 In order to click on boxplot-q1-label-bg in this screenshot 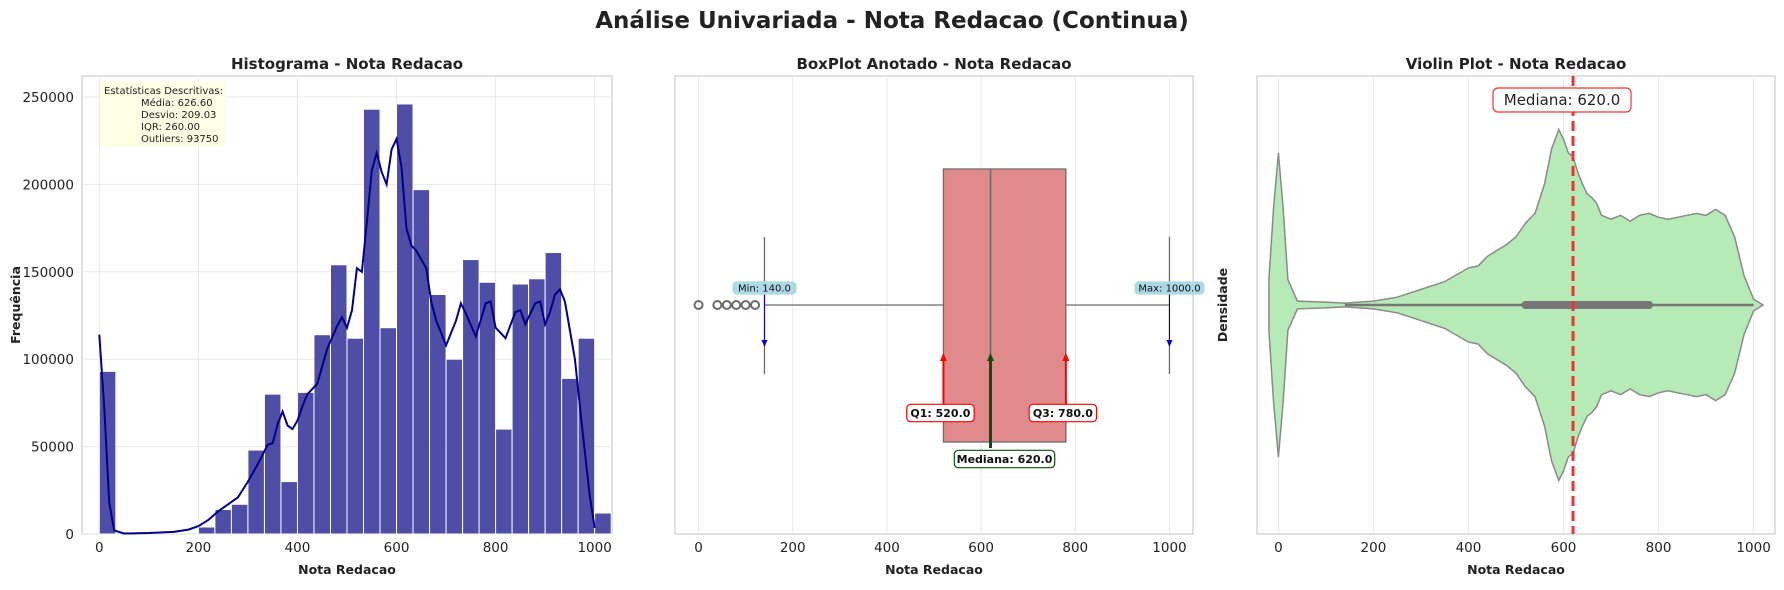, I will do `click(940, 413)`.